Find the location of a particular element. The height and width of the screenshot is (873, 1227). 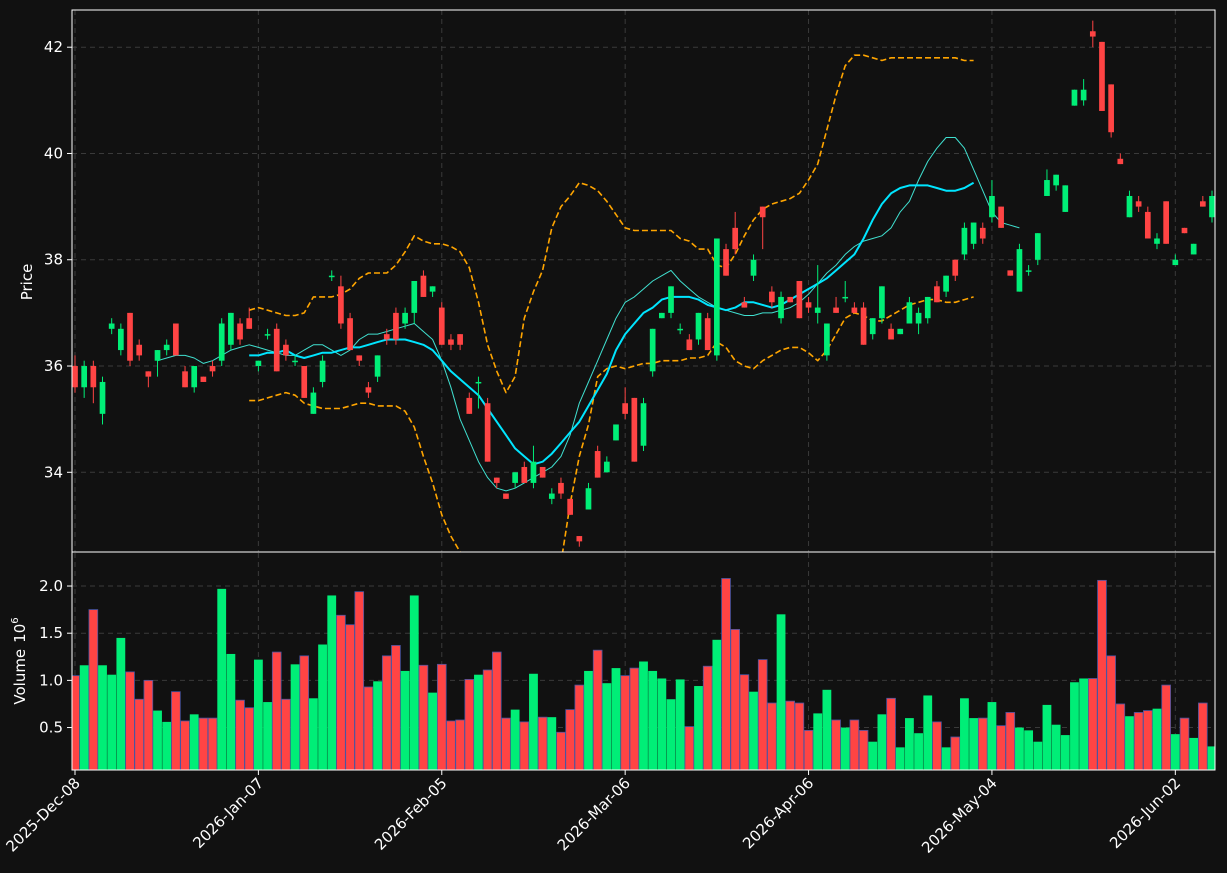

price-tick-label: 40 is located at coordinates (53, 153).